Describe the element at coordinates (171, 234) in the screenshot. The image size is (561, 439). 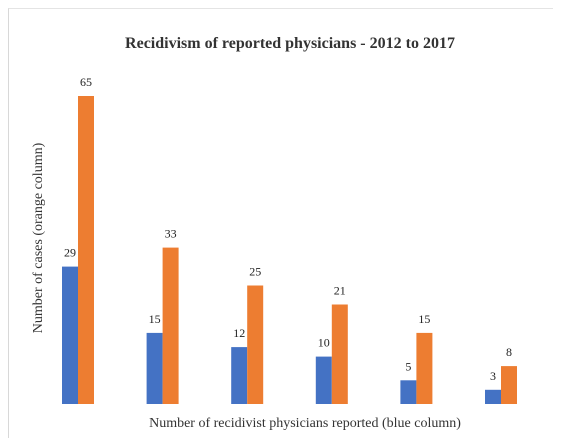
I see `orange-data-label-2: 33` at that location.